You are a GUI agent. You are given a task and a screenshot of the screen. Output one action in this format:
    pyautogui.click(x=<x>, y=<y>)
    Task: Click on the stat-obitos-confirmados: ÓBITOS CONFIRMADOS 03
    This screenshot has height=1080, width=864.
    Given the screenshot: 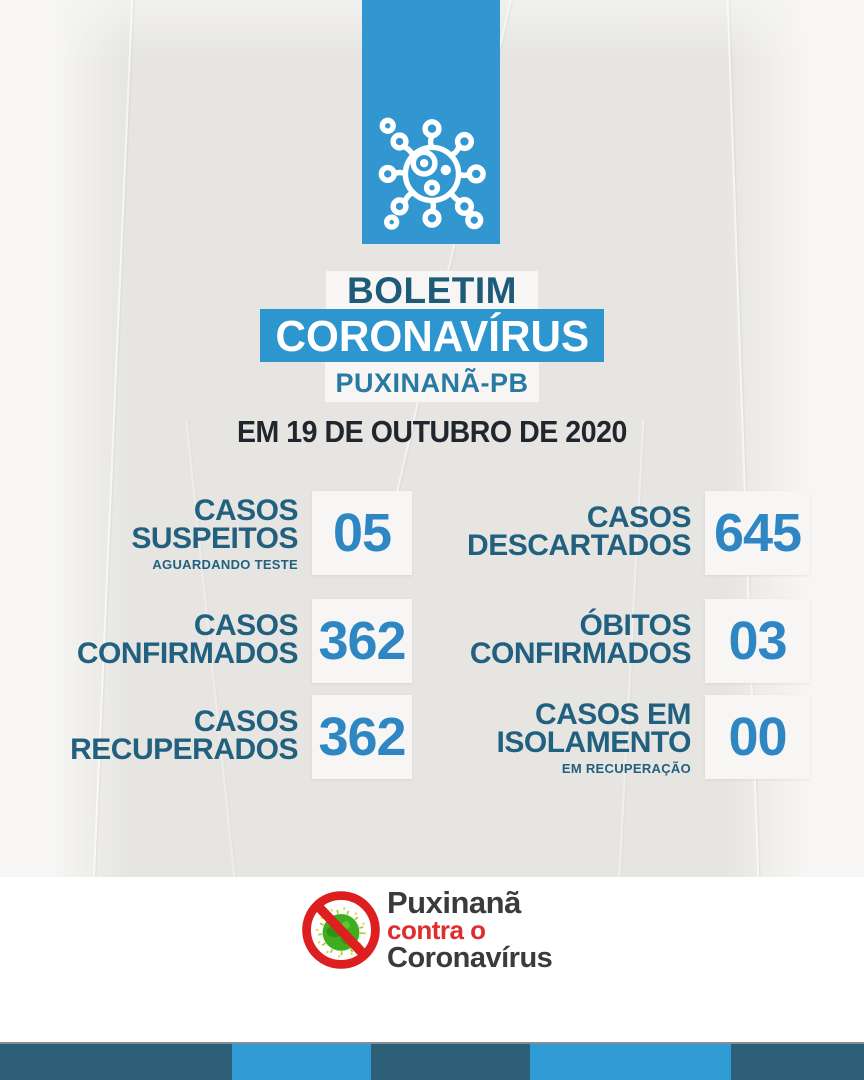 What is the action you would take?
    pyautogui.click(x=626, y=644)
    